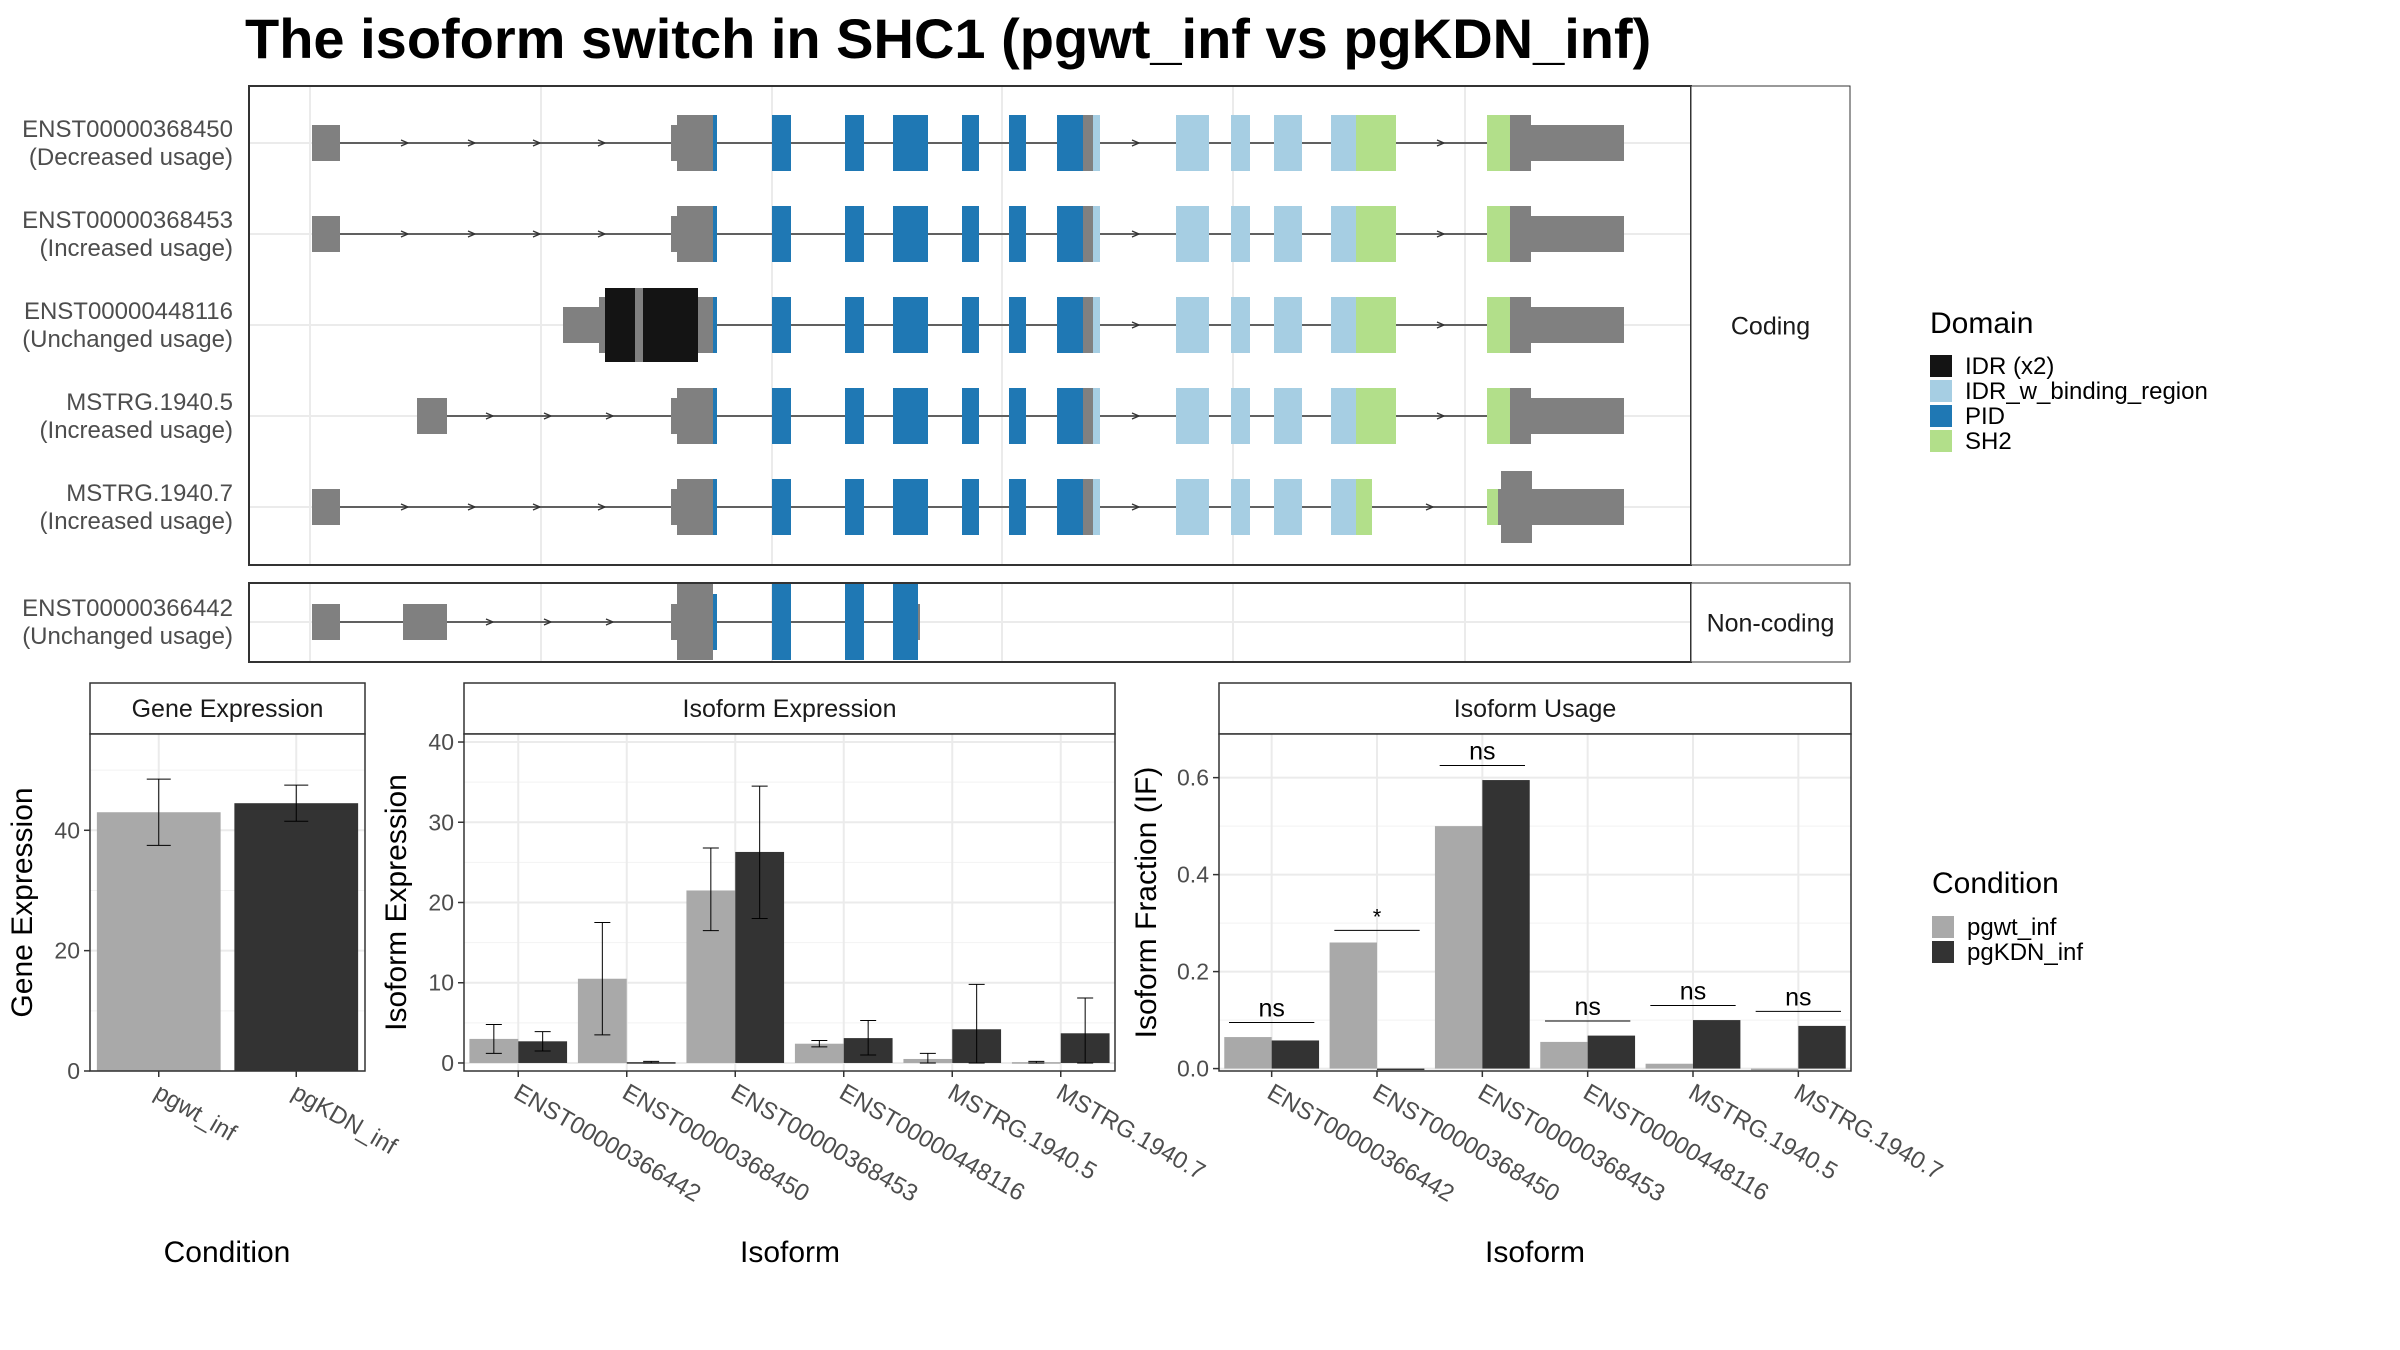 The image size is (2400, 1350). Describe the element at coordinates (2009, 366) in the screenshot. I see `domain-legend-label: IDR (x2)` at that location.